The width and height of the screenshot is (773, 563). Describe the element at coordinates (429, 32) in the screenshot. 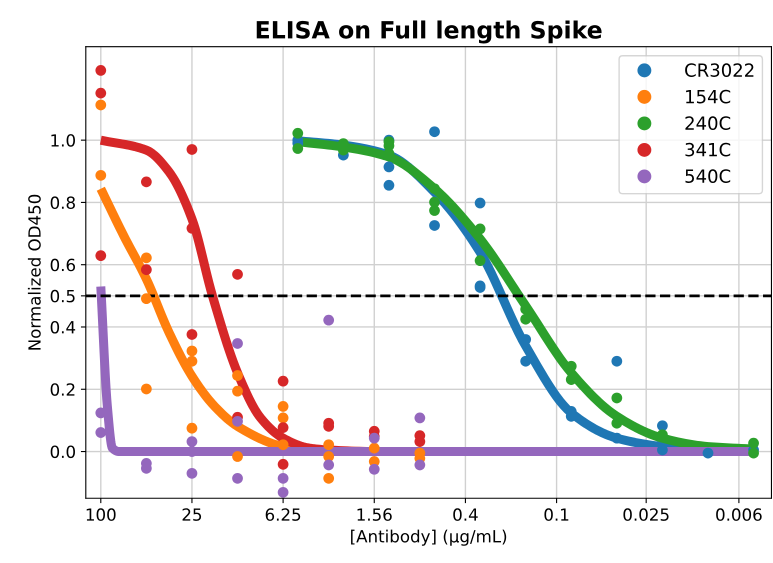

I see `chart-title: ELISA on Full length Spike` at that location.